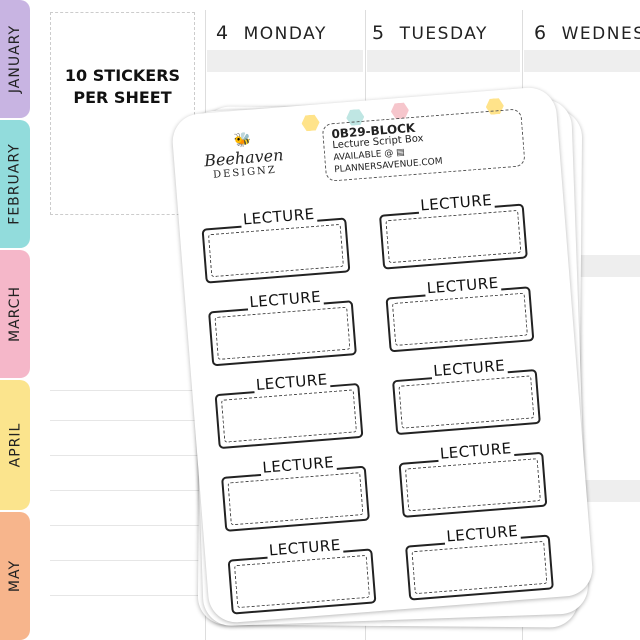  I want to click on tab-april: APRIL, so click(15, 445).